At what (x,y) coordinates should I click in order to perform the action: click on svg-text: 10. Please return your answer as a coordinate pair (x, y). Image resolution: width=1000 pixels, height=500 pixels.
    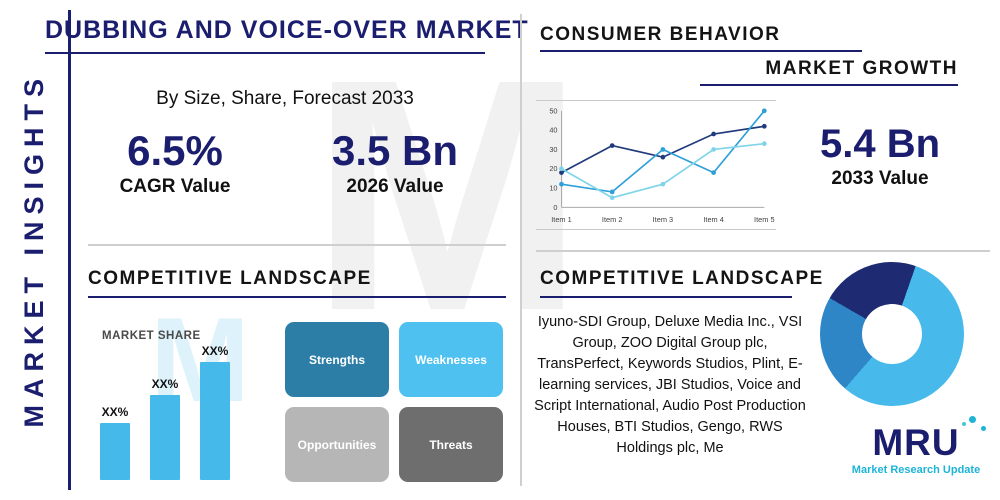
    Looking at the image, I should click on (553, 188).